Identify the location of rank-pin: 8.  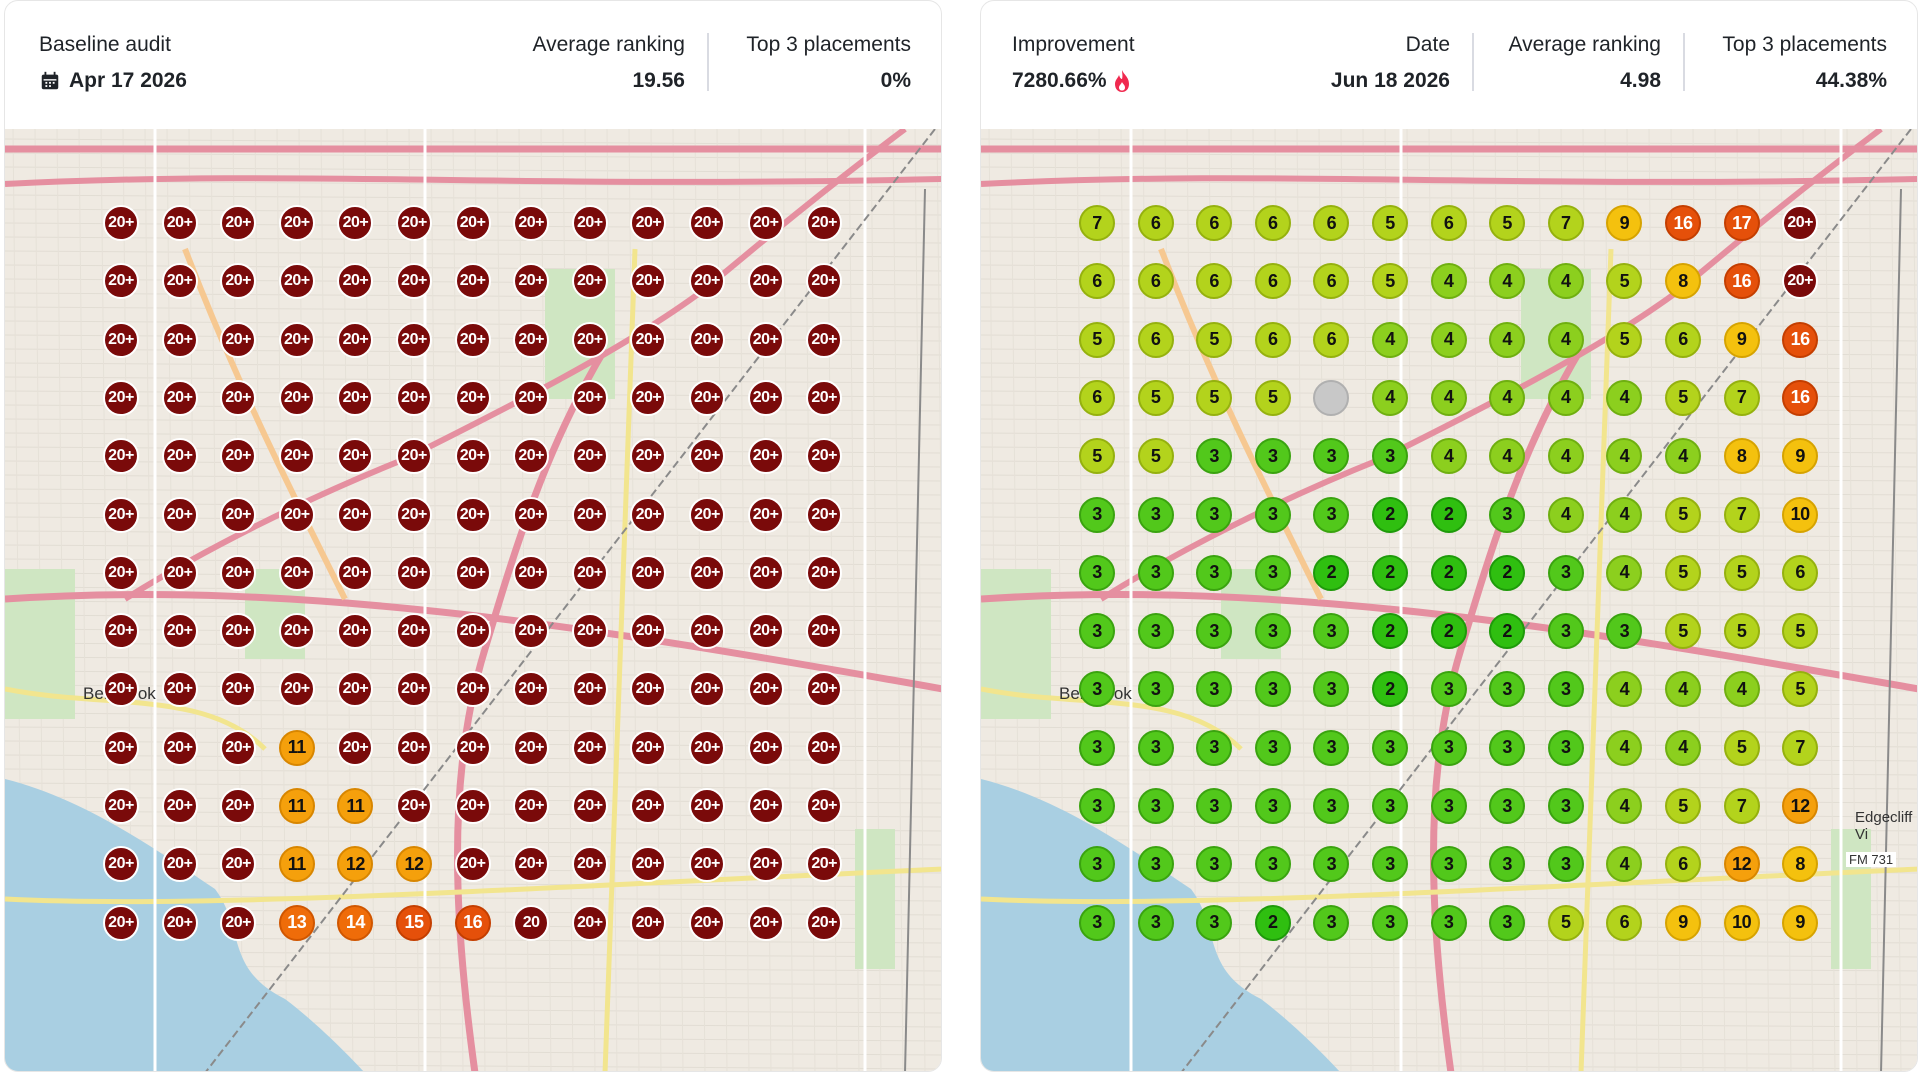
(1741, 456).